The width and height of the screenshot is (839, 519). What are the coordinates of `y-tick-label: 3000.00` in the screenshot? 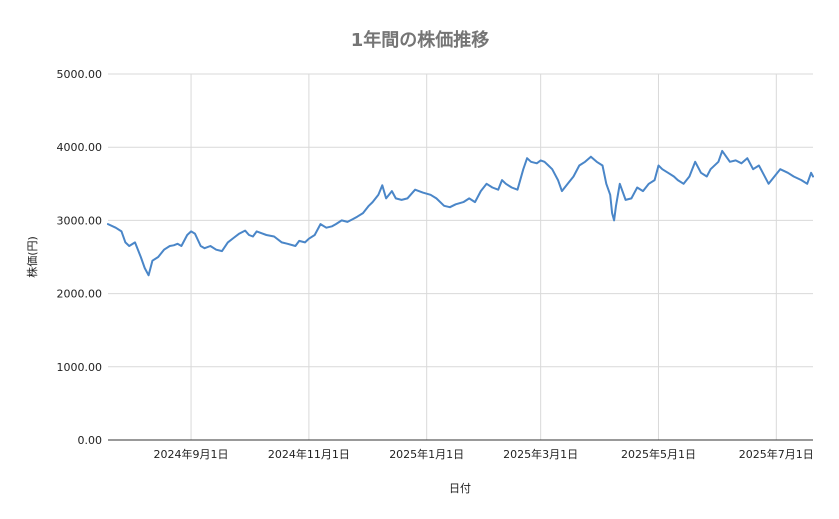 It's located at (80, 220).